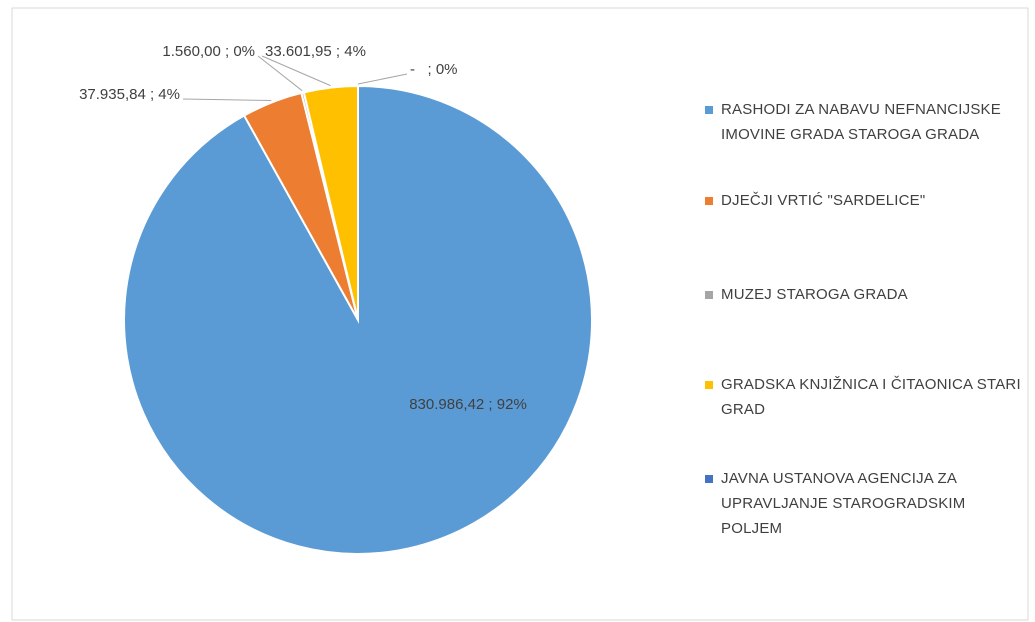  I want to click on legend-item: GRADSKA KNJIŽNICA I ČITAONICA STARI GRAD, so click(865, 397).